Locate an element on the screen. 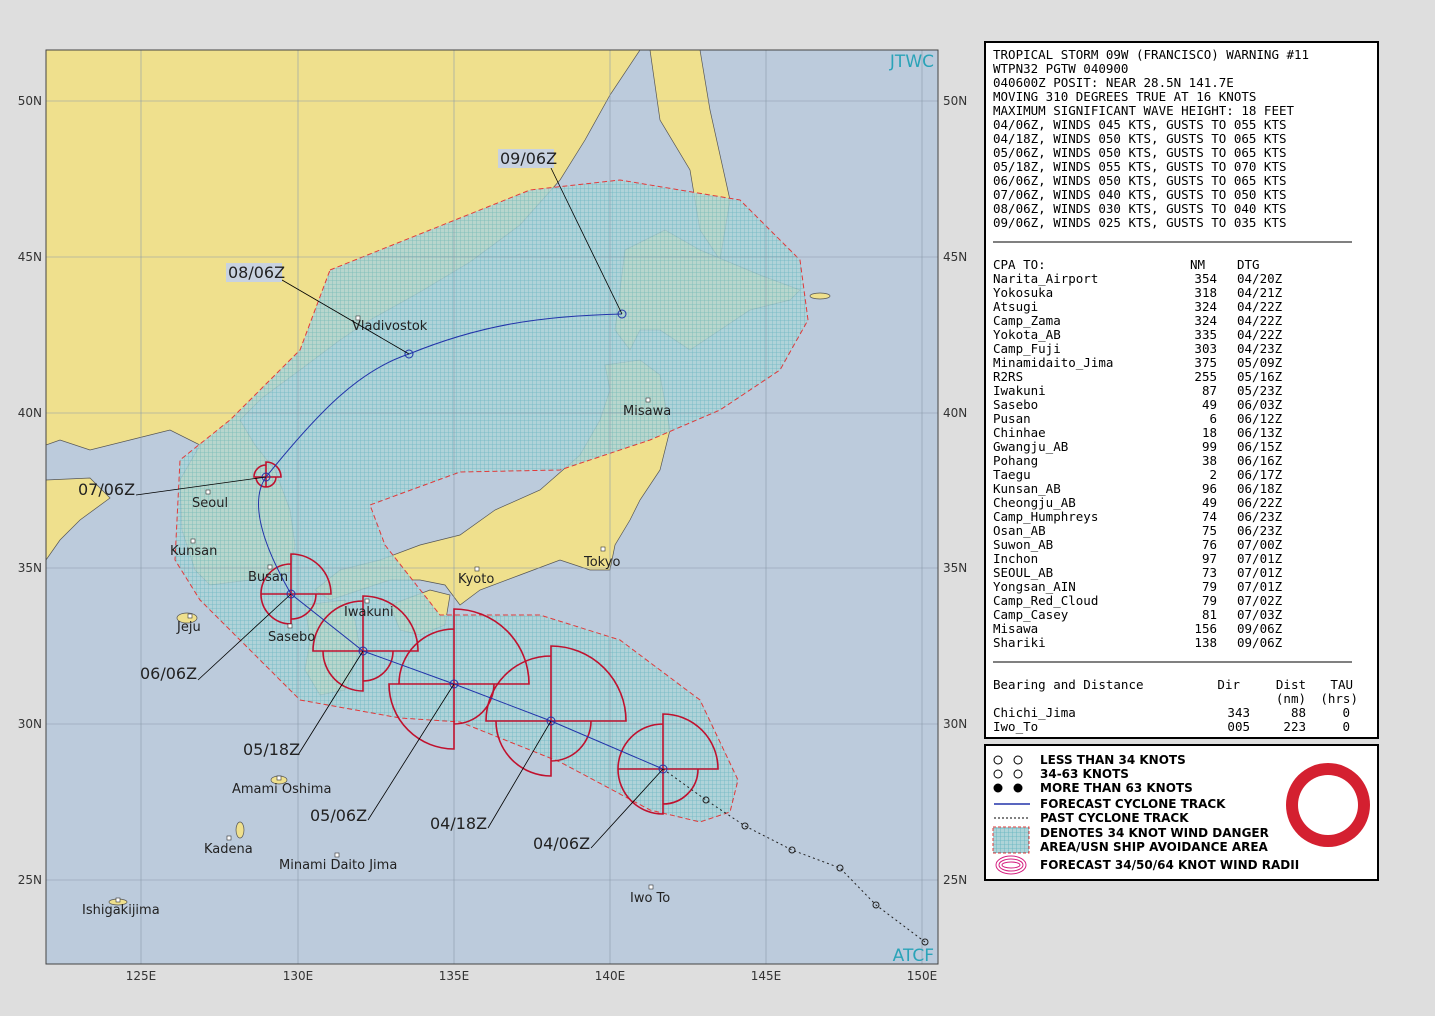 The height and width of the screenshot is (1016, 1435). cpa-dtg: 04/20Z is located at coordinates (1260, 278).